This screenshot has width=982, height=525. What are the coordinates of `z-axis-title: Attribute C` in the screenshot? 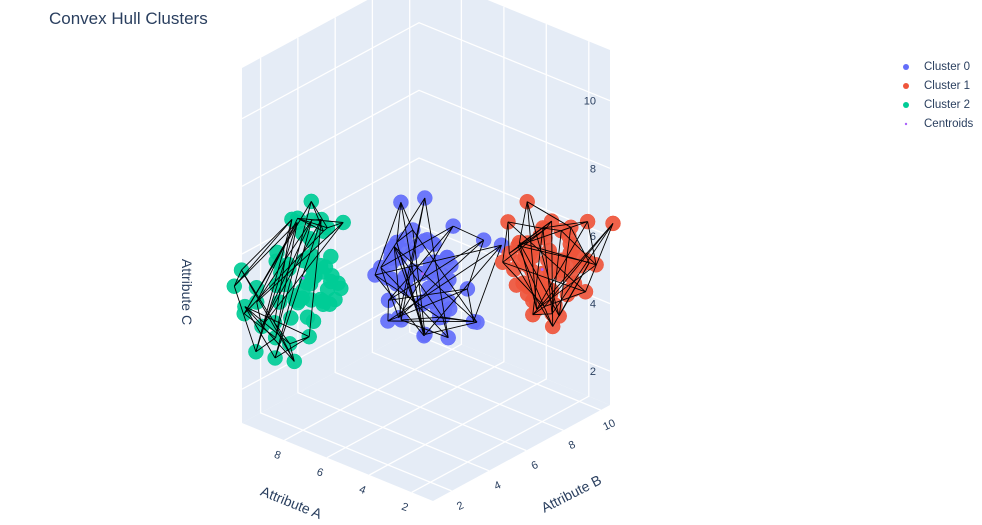 It's located at (187, 292).